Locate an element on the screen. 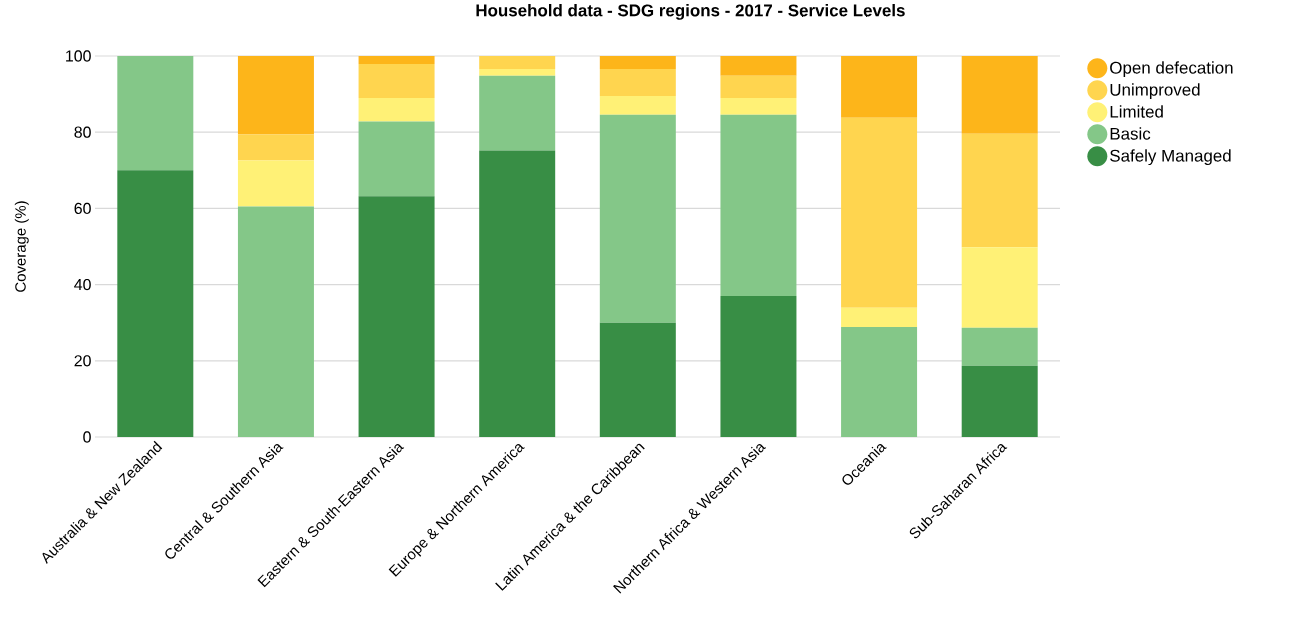  chart-title: Household data - SDG regions - 2017 - Service Levels is located at coordinates (690, 11).